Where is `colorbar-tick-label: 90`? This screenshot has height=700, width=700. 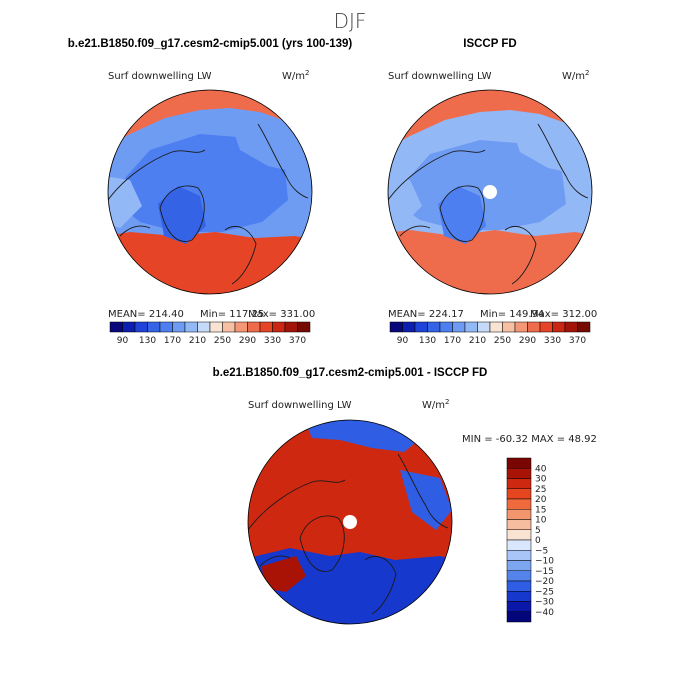
colorbar-tick-label: 90 is located at coordinates (403, 341).